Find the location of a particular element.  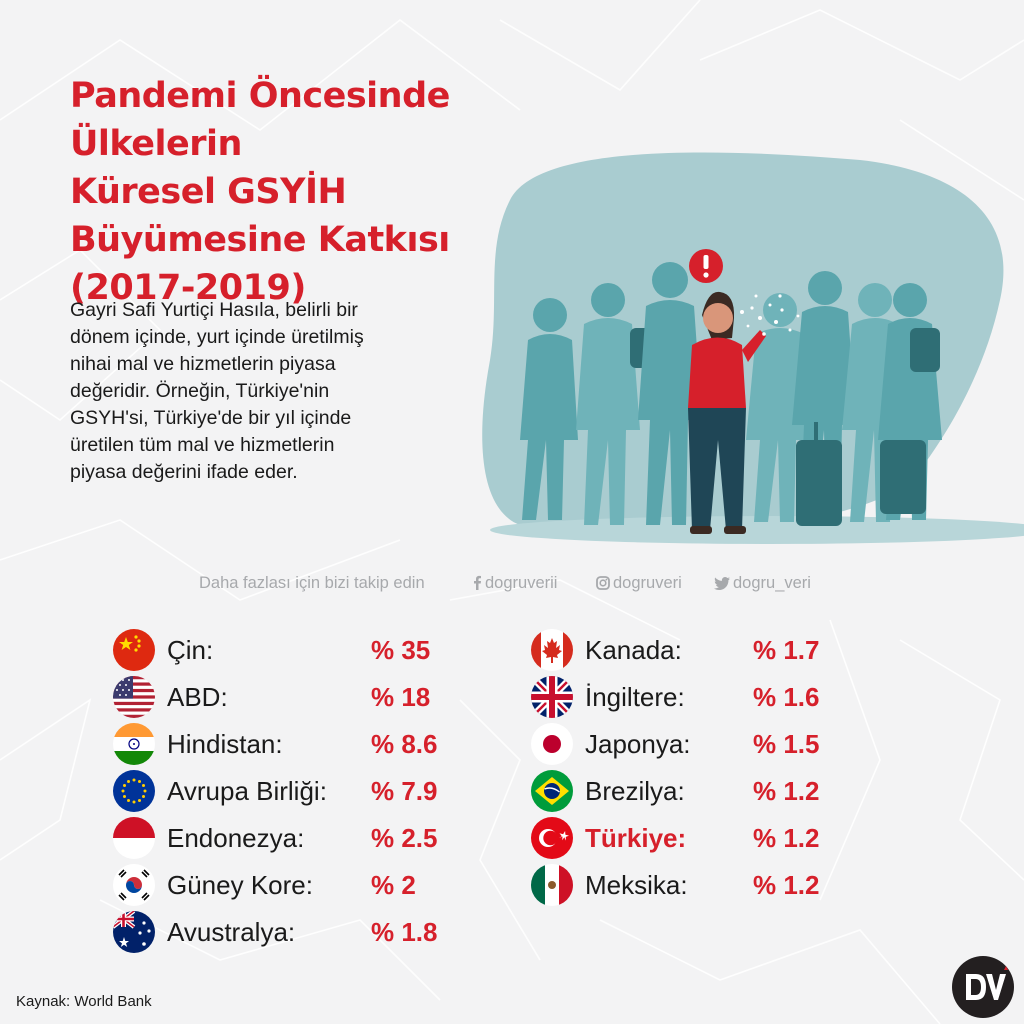

country-name: Kanada: is located at coordinates (633, 650).